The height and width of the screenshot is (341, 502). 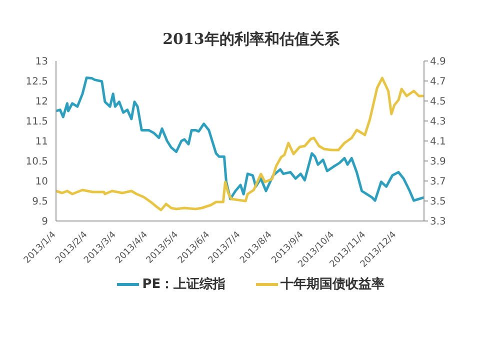 What do you see at coordinates (438, 82) in the screenshot?
I see `y2-tick-label: 4.7` at bounding box center [438, 82].